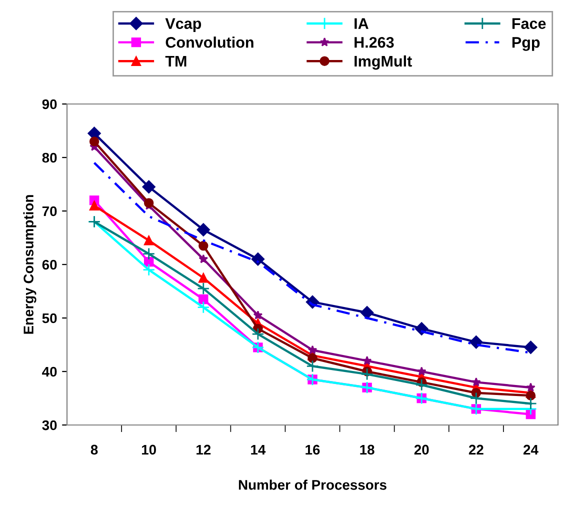  What do you see at coordinates (49, 211) in the screenshot?
I see `y-tick-label: 70` at bounding box center [49, 211].